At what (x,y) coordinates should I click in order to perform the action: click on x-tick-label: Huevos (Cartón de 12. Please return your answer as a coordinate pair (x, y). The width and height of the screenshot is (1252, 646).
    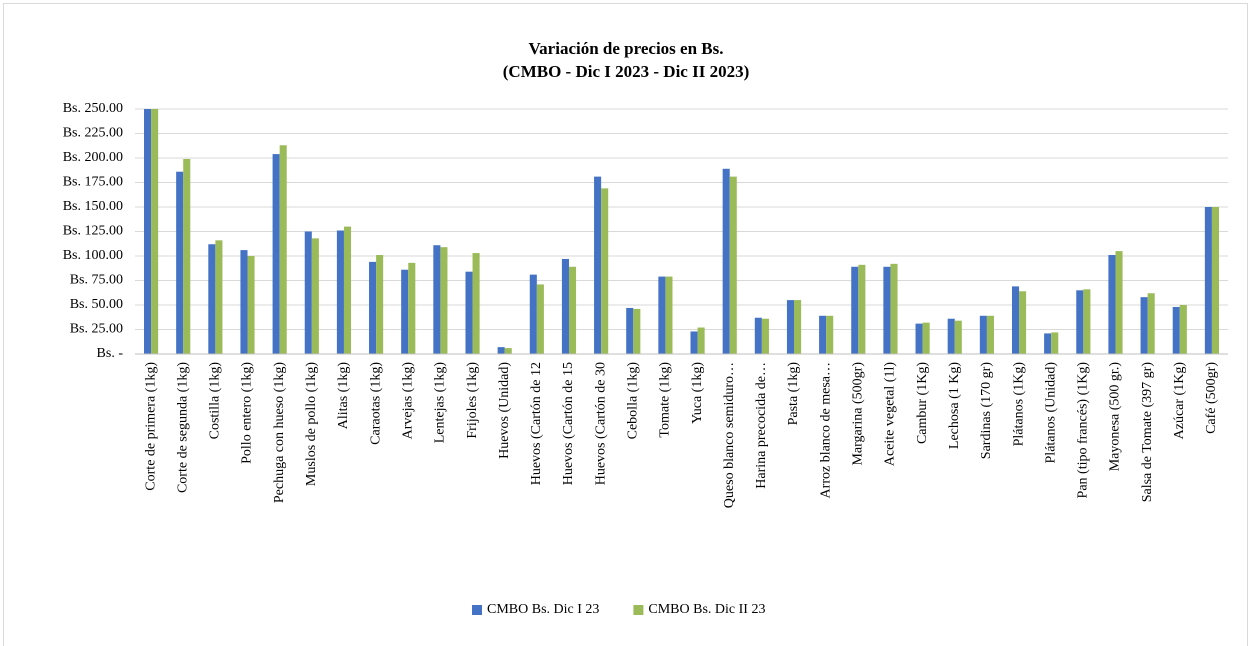
    Looking at the image, I should click on (536, 423).